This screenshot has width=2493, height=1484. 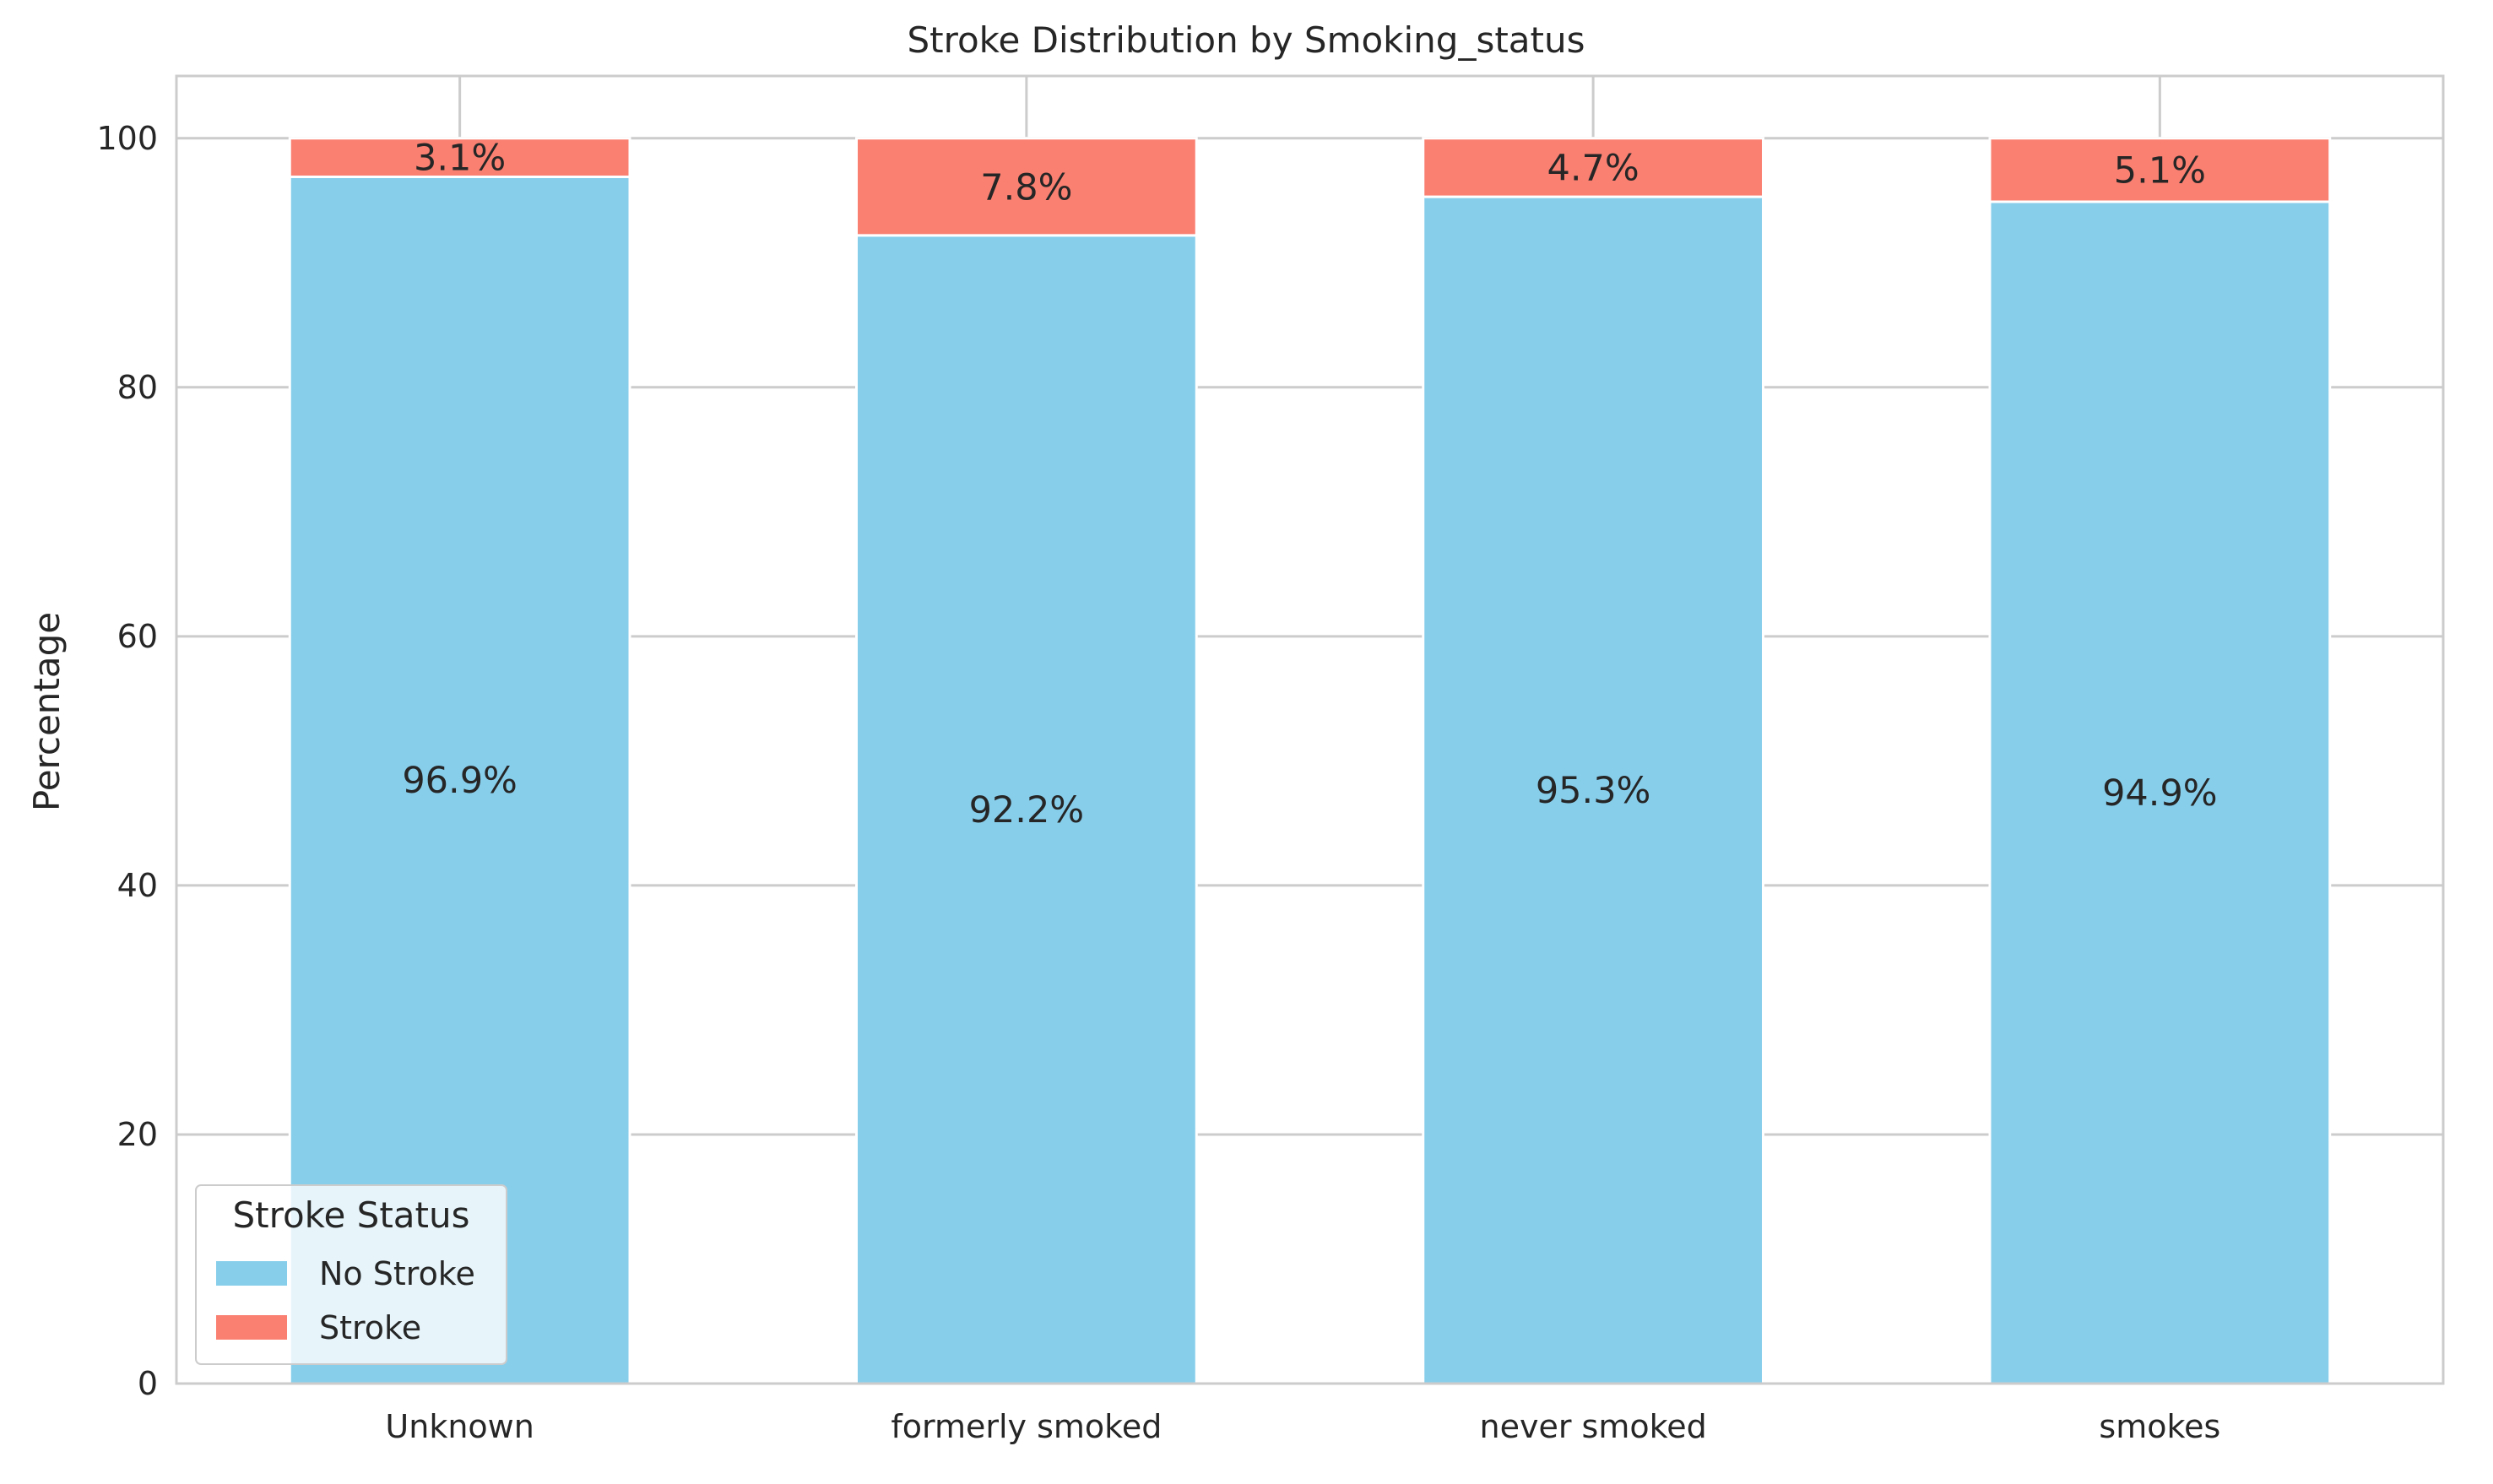 I want to click on legend-swatch-no-stroke, so click(x=252, y=1273).